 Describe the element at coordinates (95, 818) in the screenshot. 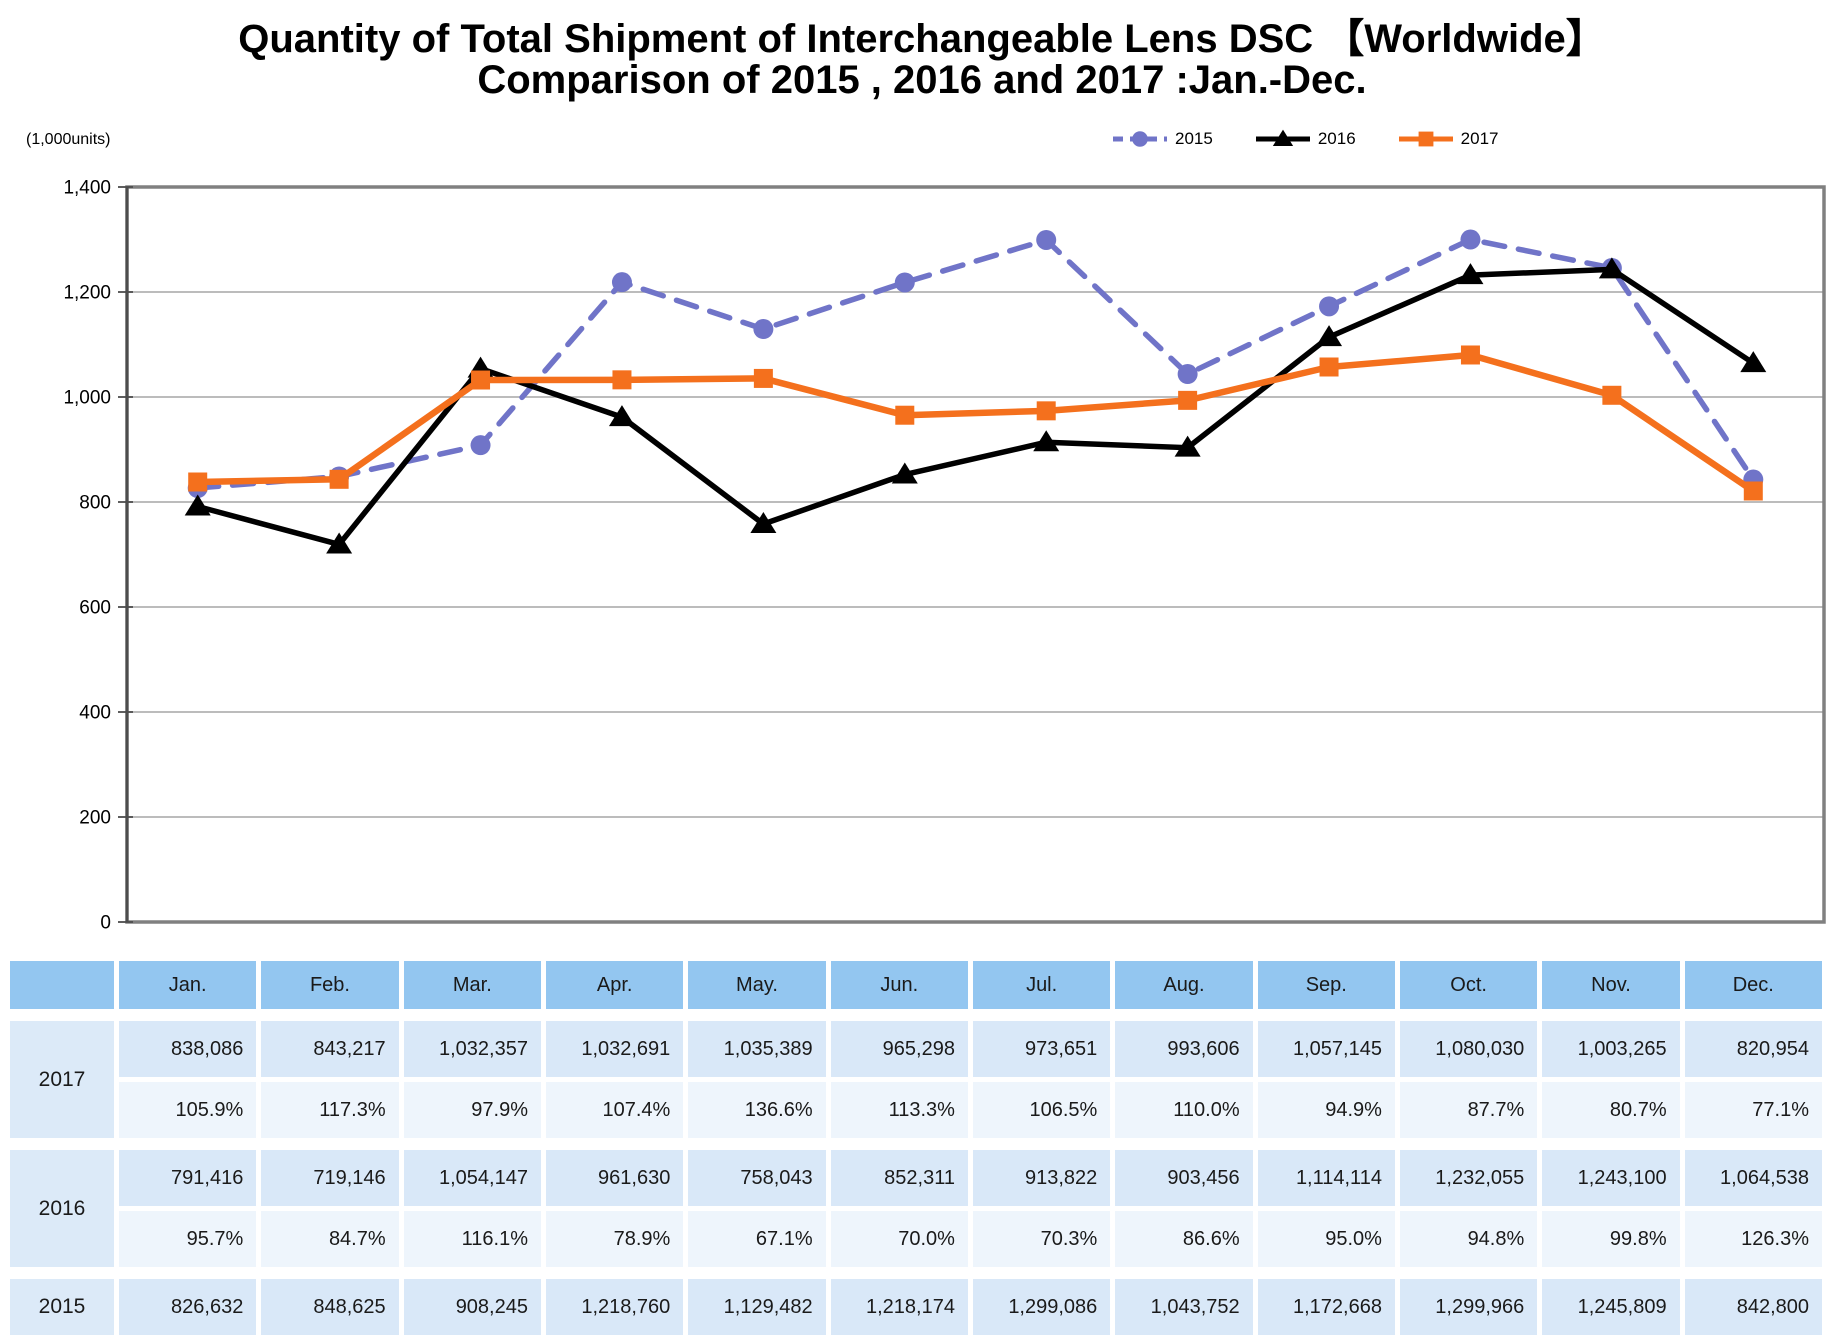

I see `y-axis-tick-label: 200` at that location.